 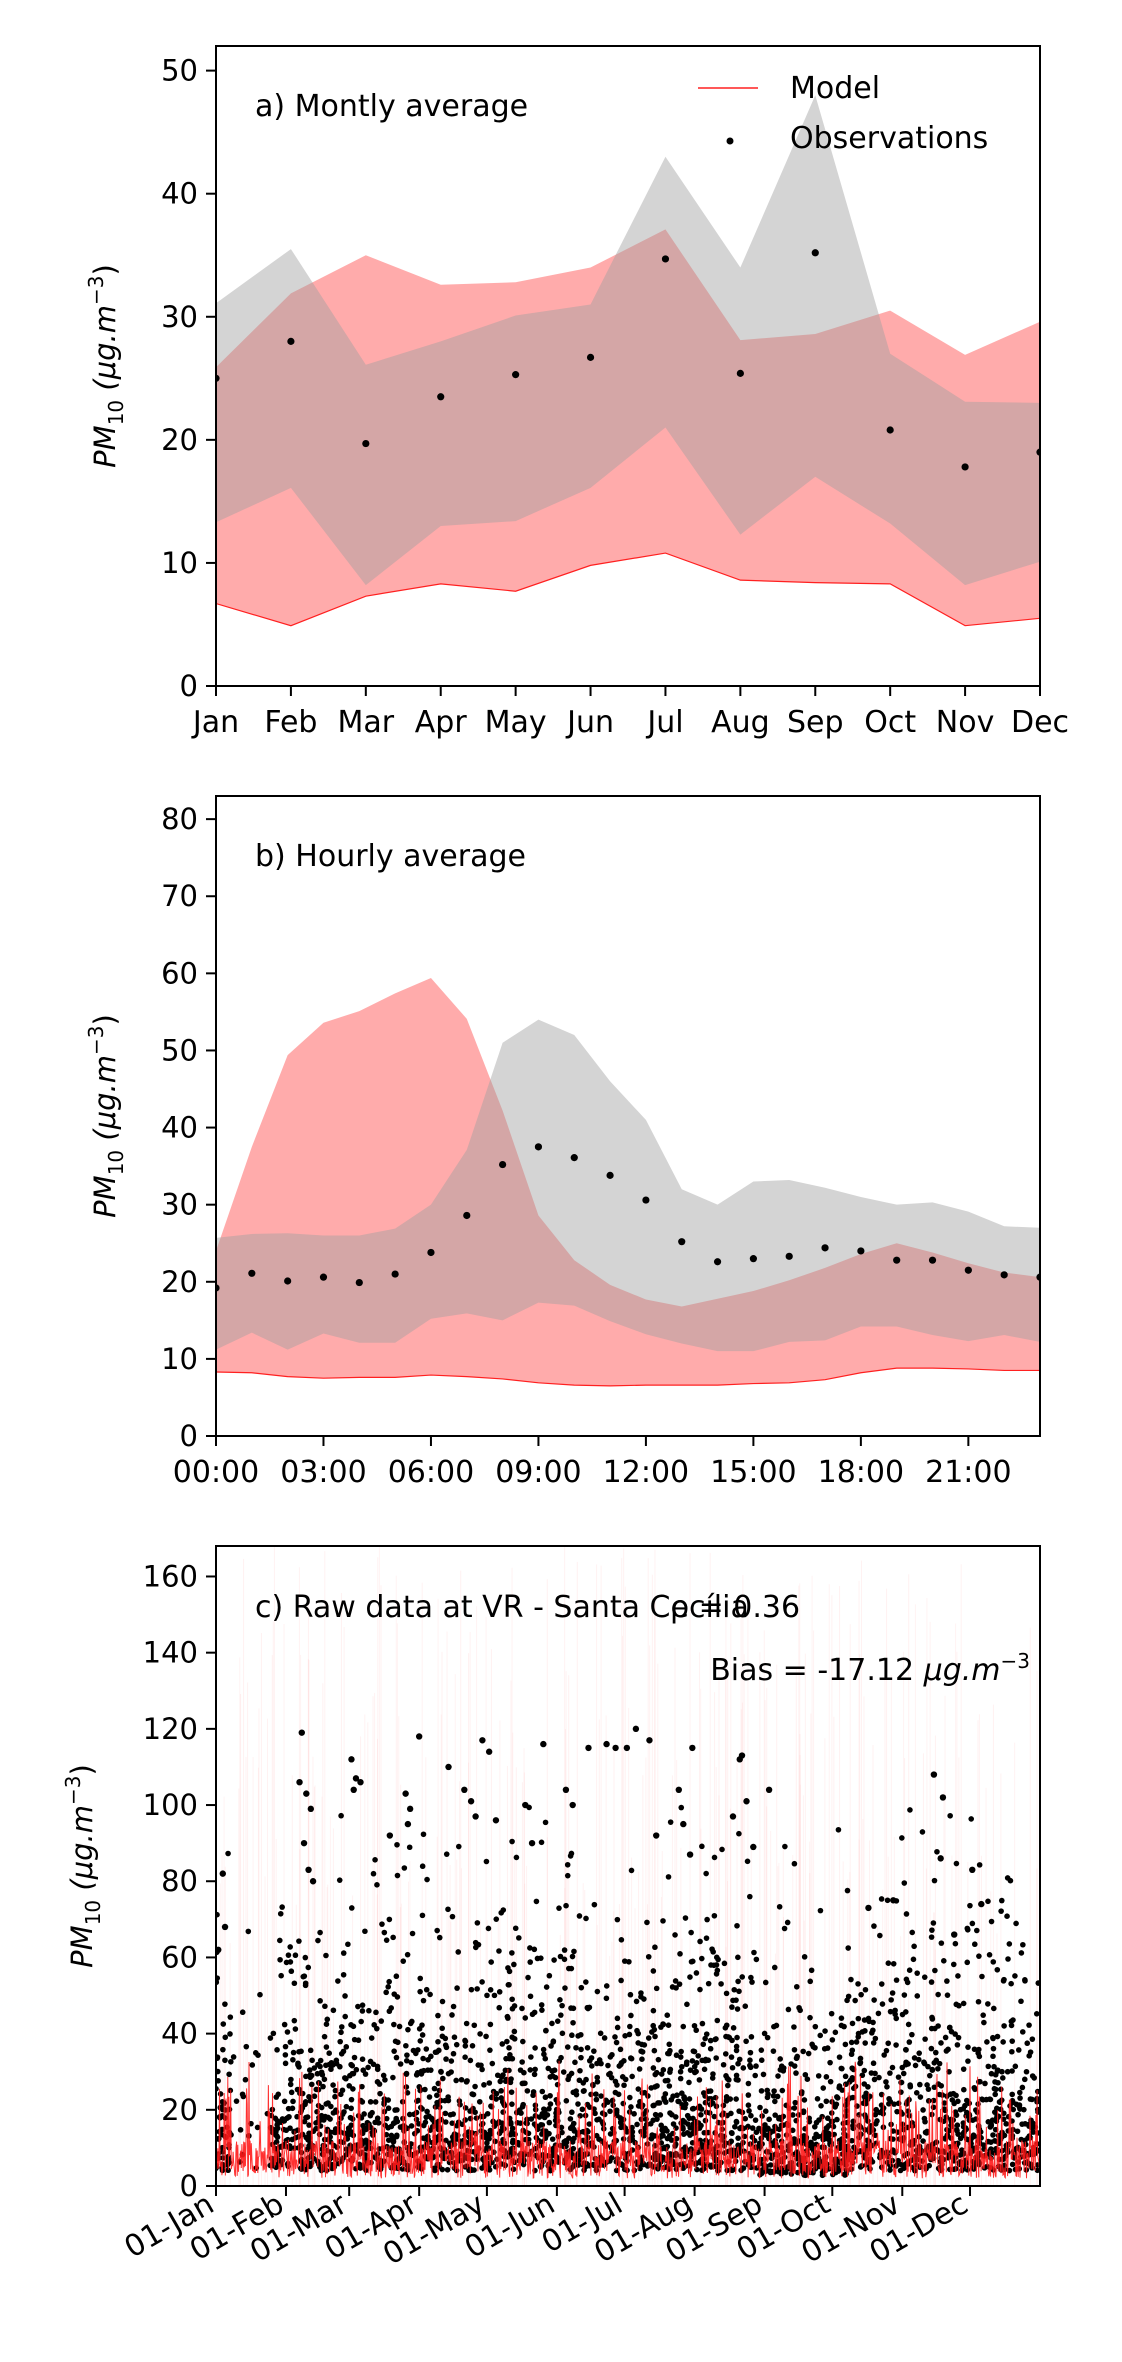 I want to click on model-line, so click(x=628, y=2119).